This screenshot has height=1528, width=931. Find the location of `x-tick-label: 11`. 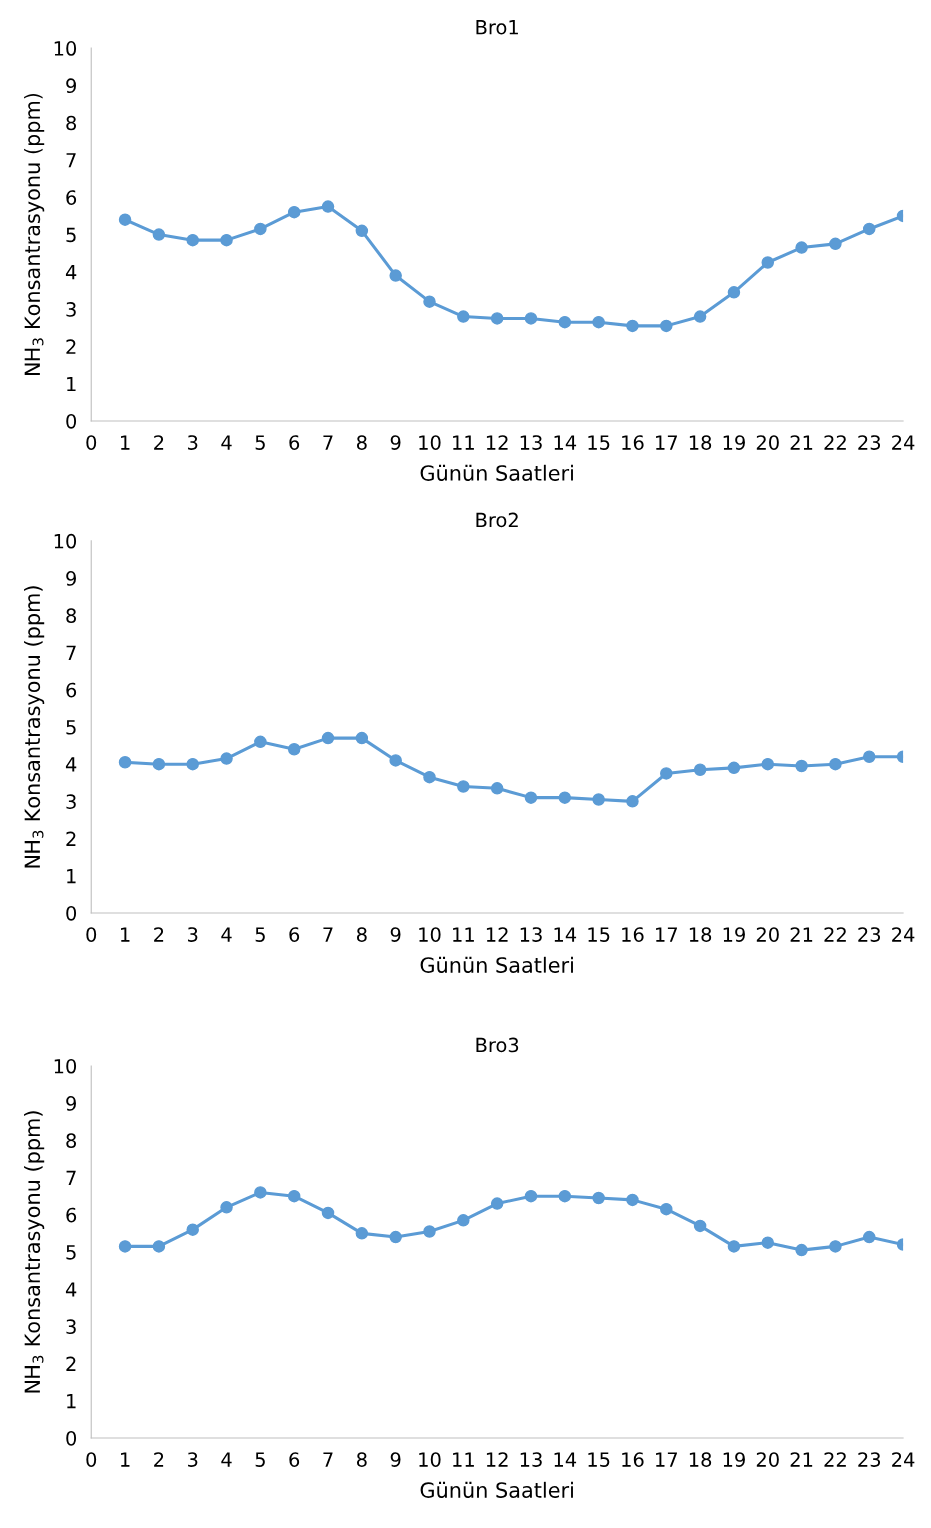

x-tick-label: 11 is located at coordinates (463, 1459).